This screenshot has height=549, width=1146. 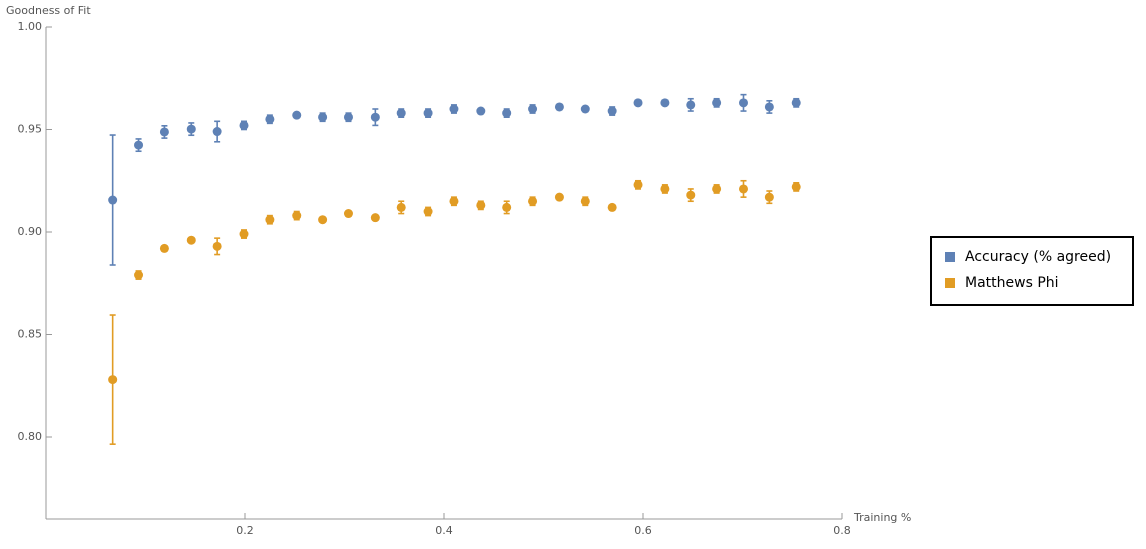 I want to click on y-tick-label: 0.90, so click(x=30, y=231).